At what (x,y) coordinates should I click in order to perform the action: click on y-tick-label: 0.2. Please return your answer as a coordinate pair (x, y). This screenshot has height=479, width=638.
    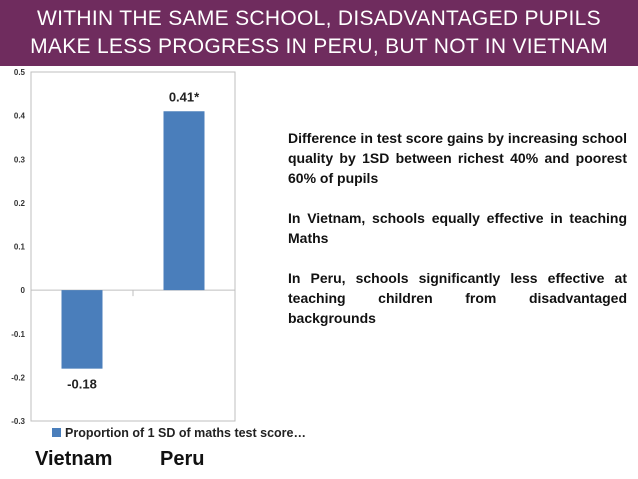
    Looking at the image, I should click on (20, 203).